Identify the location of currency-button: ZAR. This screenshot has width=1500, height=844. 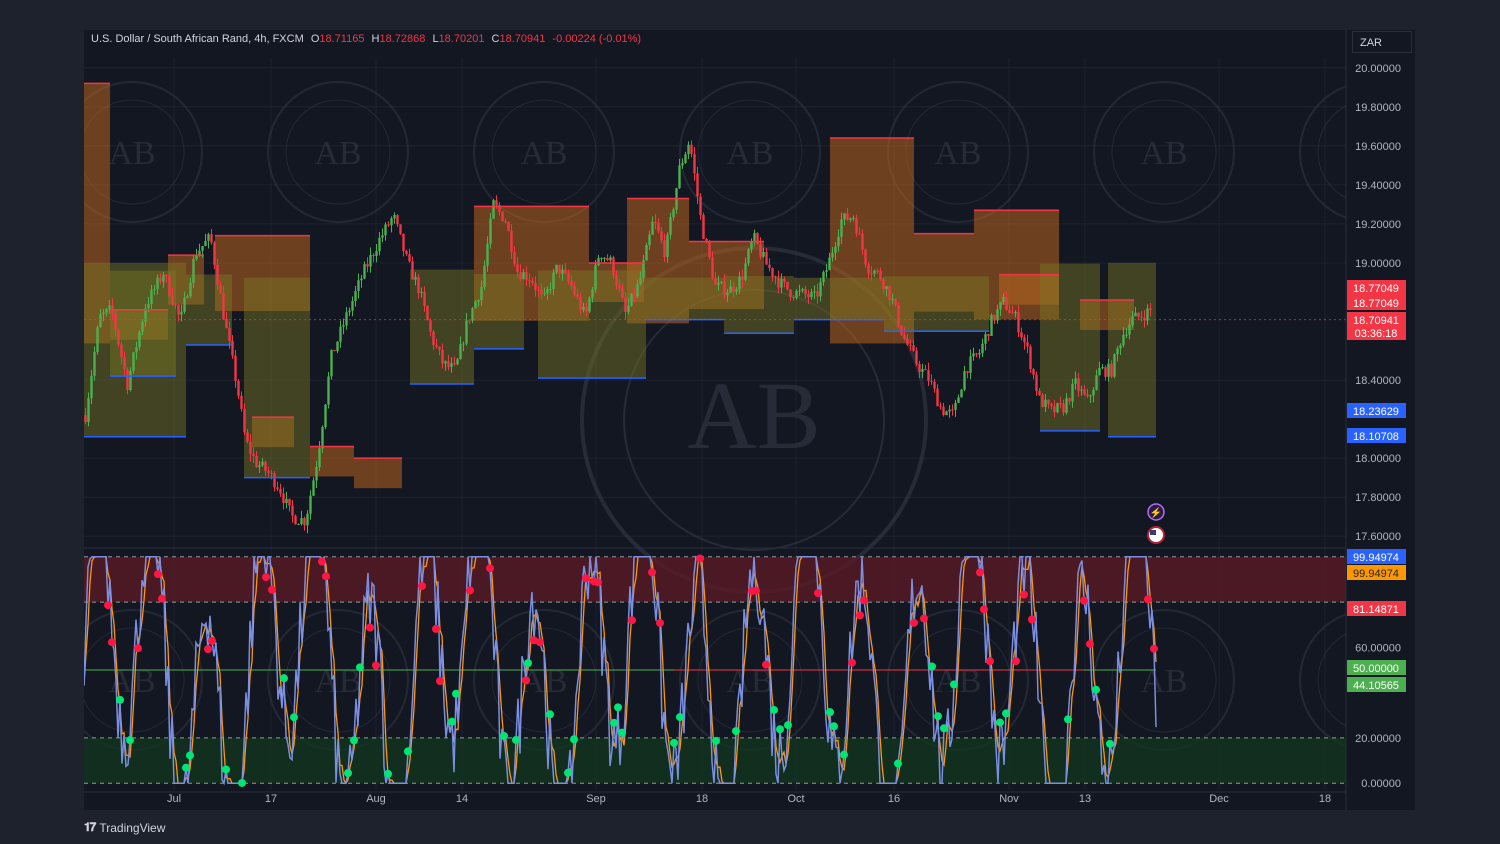
(1382, 42).